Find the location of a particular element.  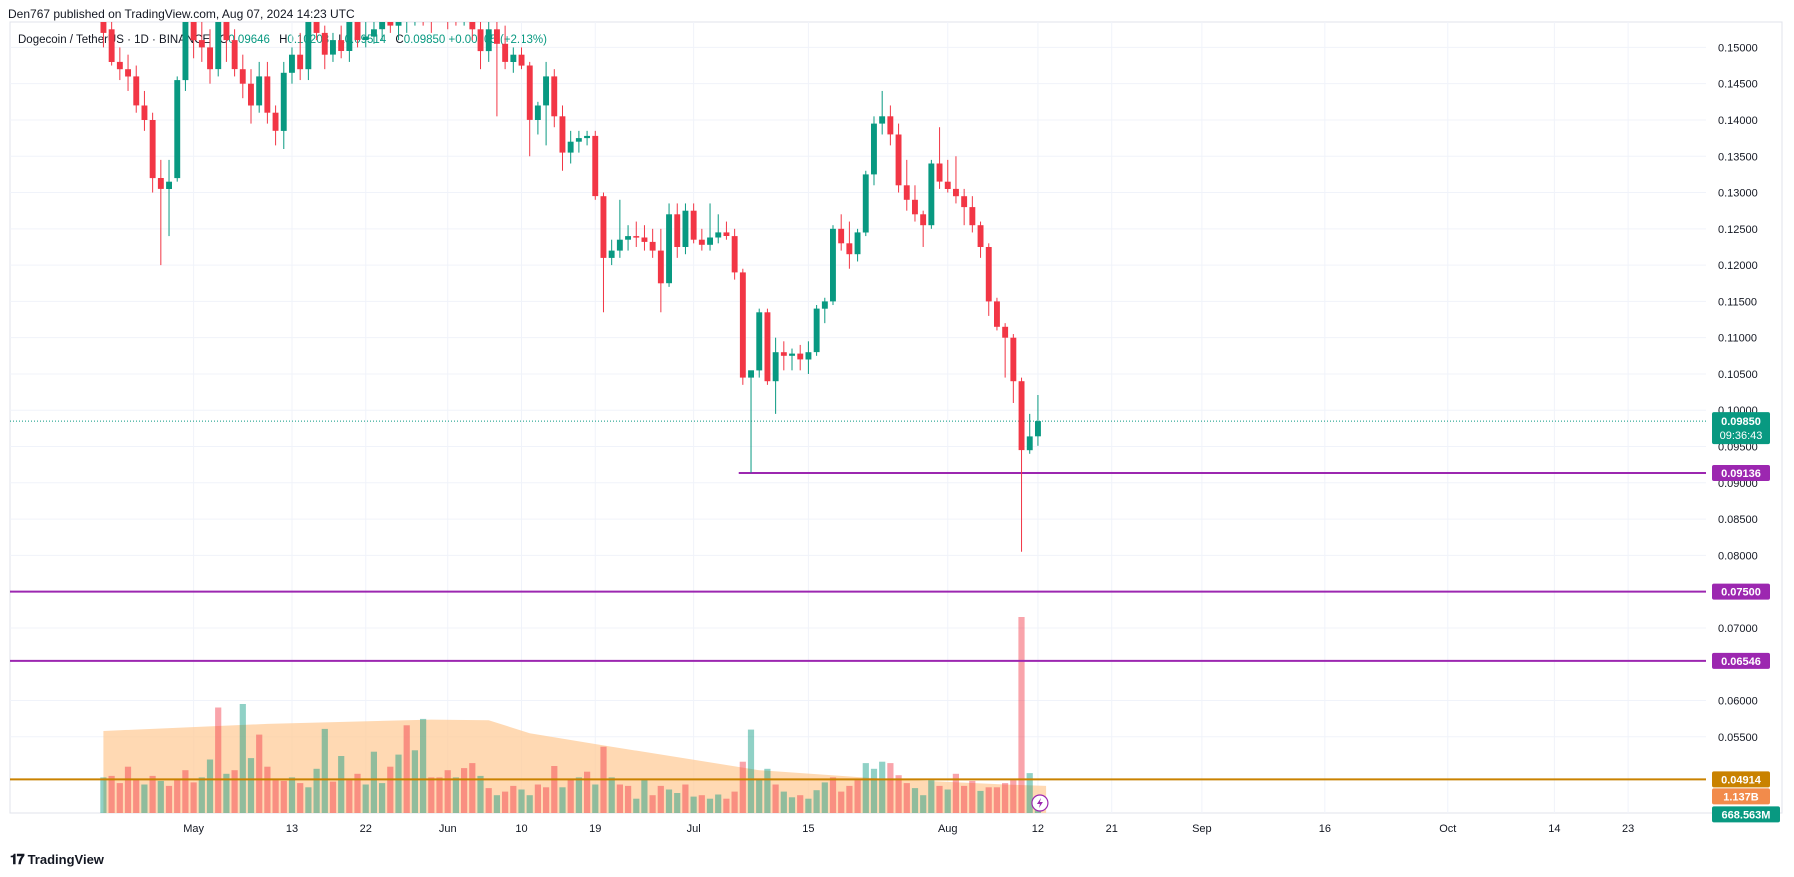

volume-level-badge: 0.04914 is located at coordinates (1741, 779).